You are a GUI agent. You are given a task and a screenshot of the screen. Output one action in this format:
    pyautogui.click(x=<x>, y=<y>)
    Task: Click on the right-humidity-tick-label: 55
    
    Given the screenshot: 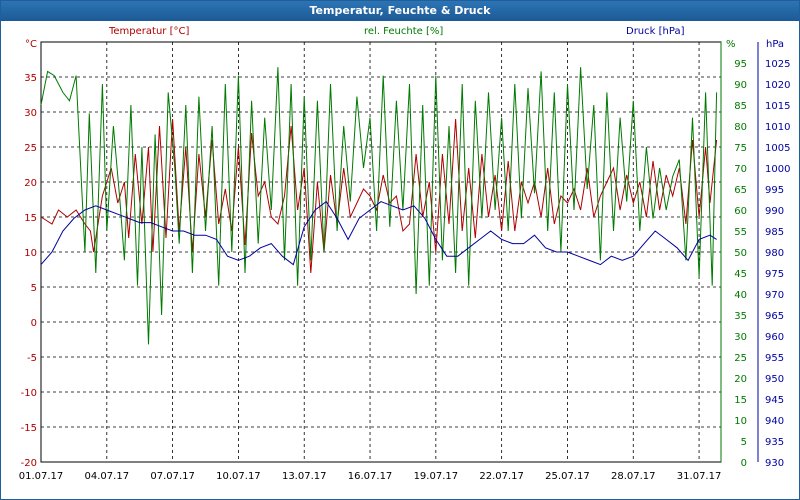 What is the action you would take?
    pyautogui.click(x=740, y=232)
    